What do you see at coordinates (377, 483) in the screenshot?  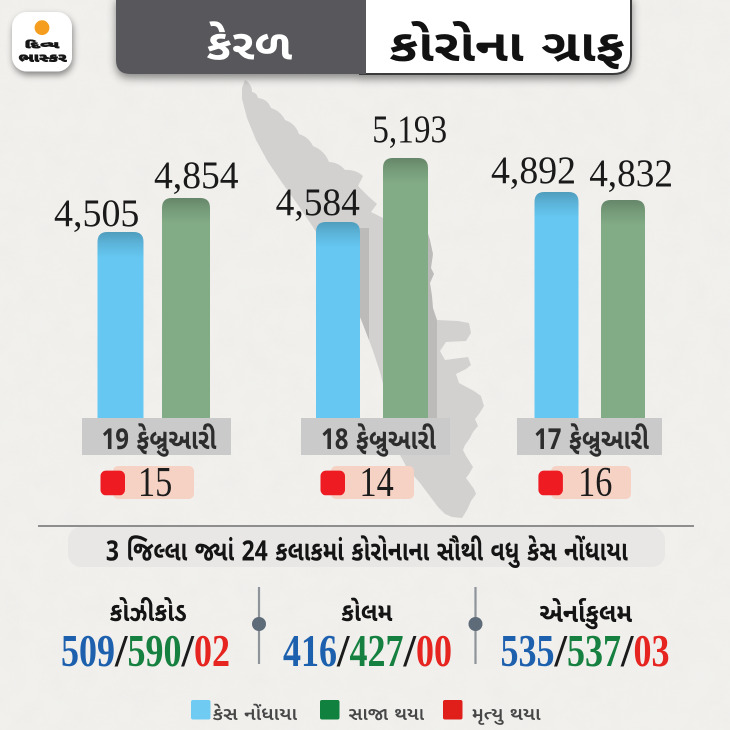 I see `svg-text: 14` at bounding box center [377, 483].